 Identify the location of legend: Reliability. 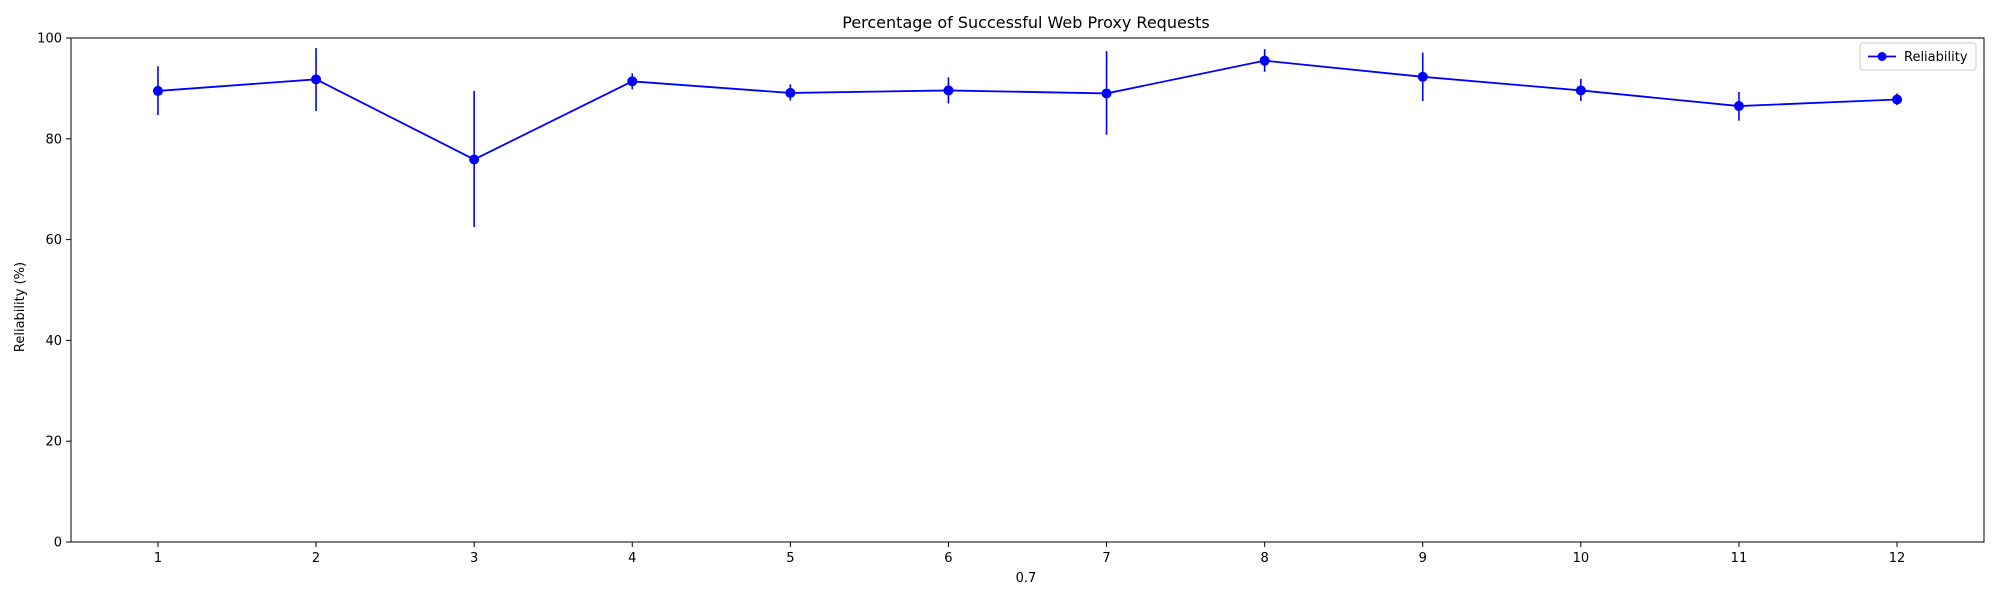
(1918, 56).